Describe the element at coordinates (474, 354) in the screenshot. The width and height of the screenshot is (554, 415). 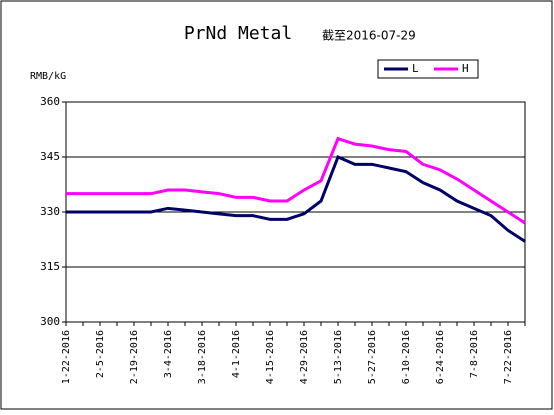
I see `x-tick-label: 7-8-2016` at that location.